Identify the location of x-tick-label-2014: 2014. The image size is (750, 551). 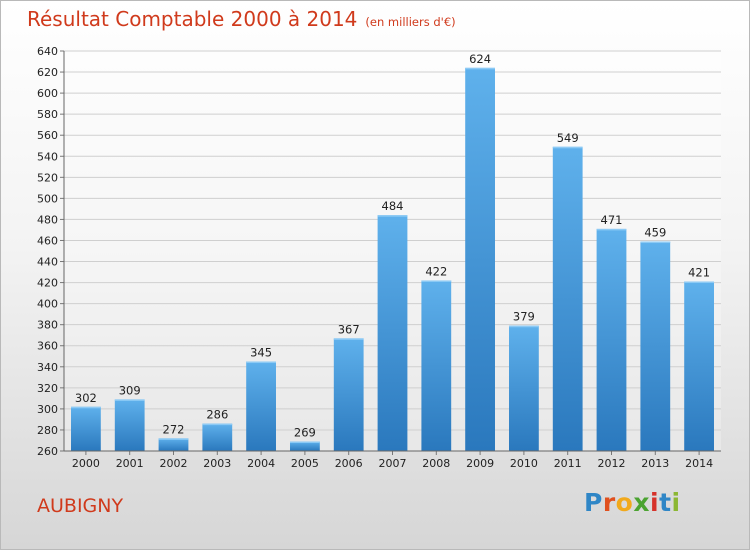
(699, 463).